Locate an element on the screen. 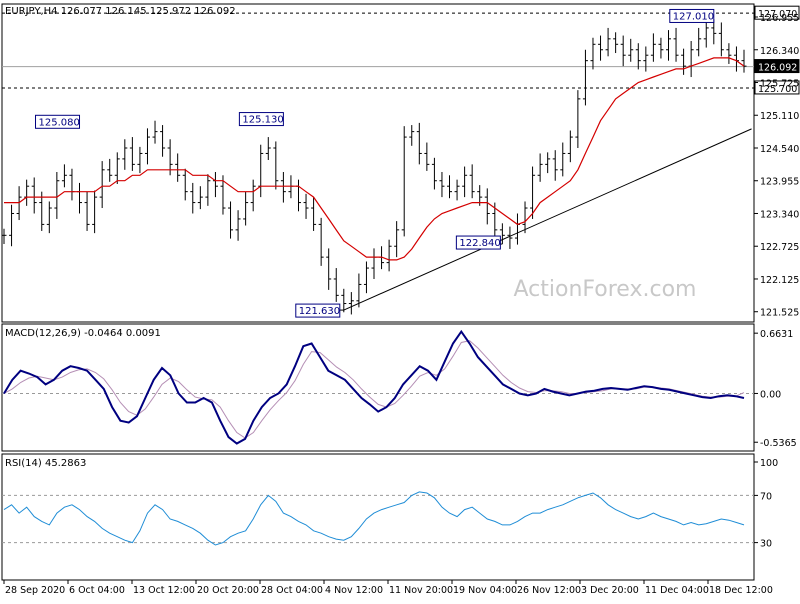 This screenshot has width=800, height=604. annotation-label: 127.010 is located at coordinates (693, 16).